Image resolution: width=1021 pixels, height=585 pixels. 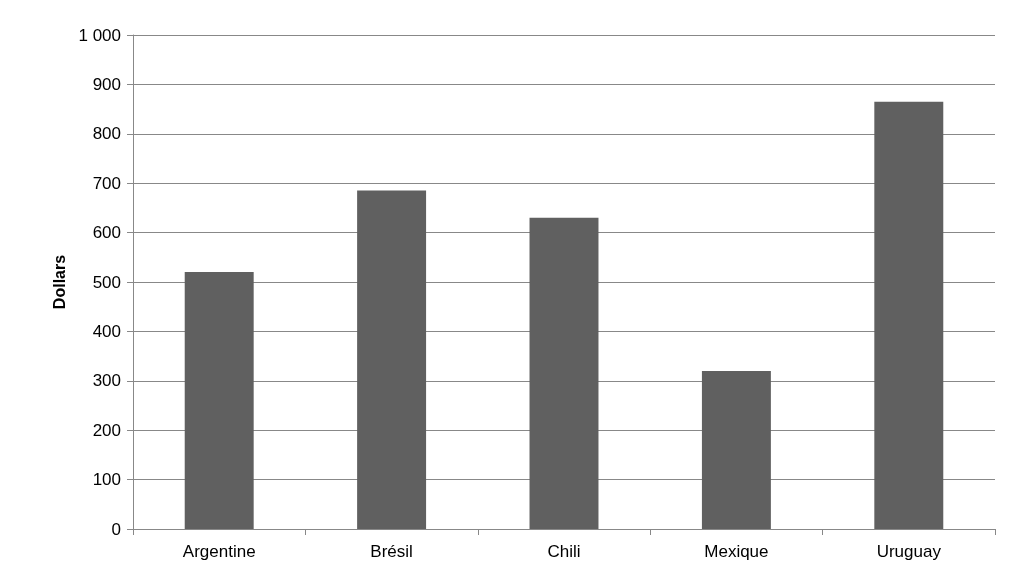 What do you see at coordinates (219, 551) in the screenshot?
I see `x-tick-label: Argentine` at bounding box center [219, 551].